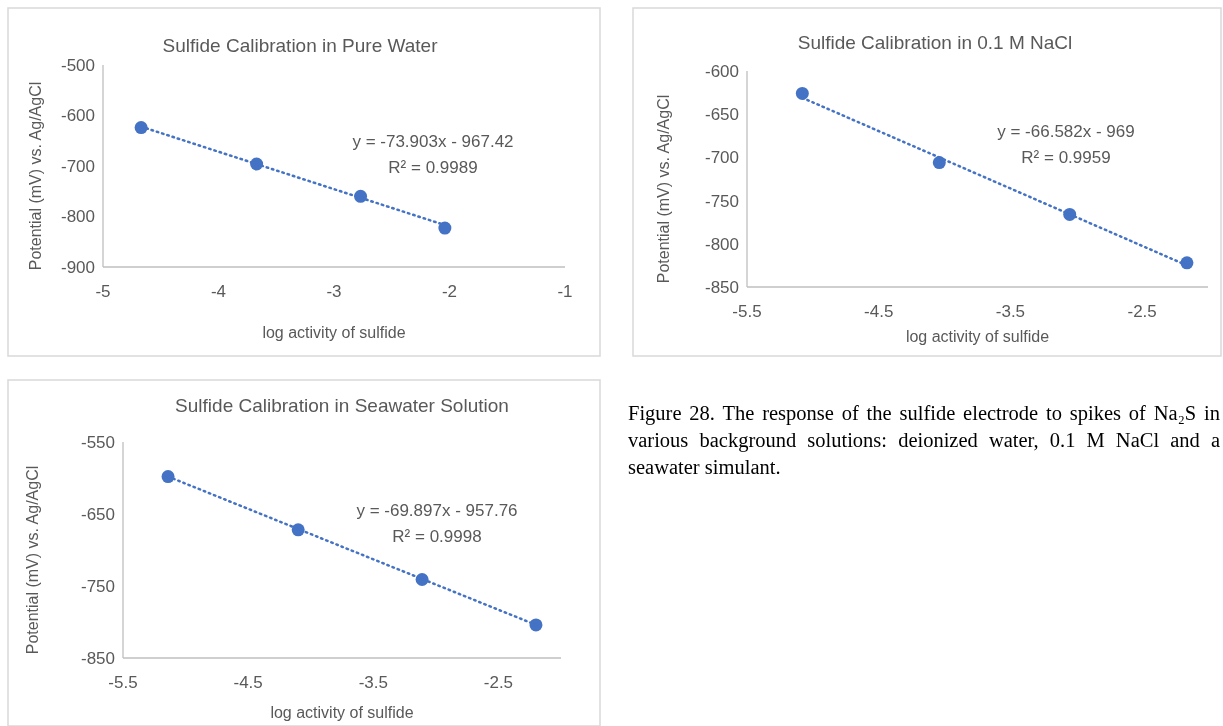 This screenshot has height=726, width=1223. I want to click on chart-title: Sulfide Calibration in Seawater Solution, so click(342, 405).